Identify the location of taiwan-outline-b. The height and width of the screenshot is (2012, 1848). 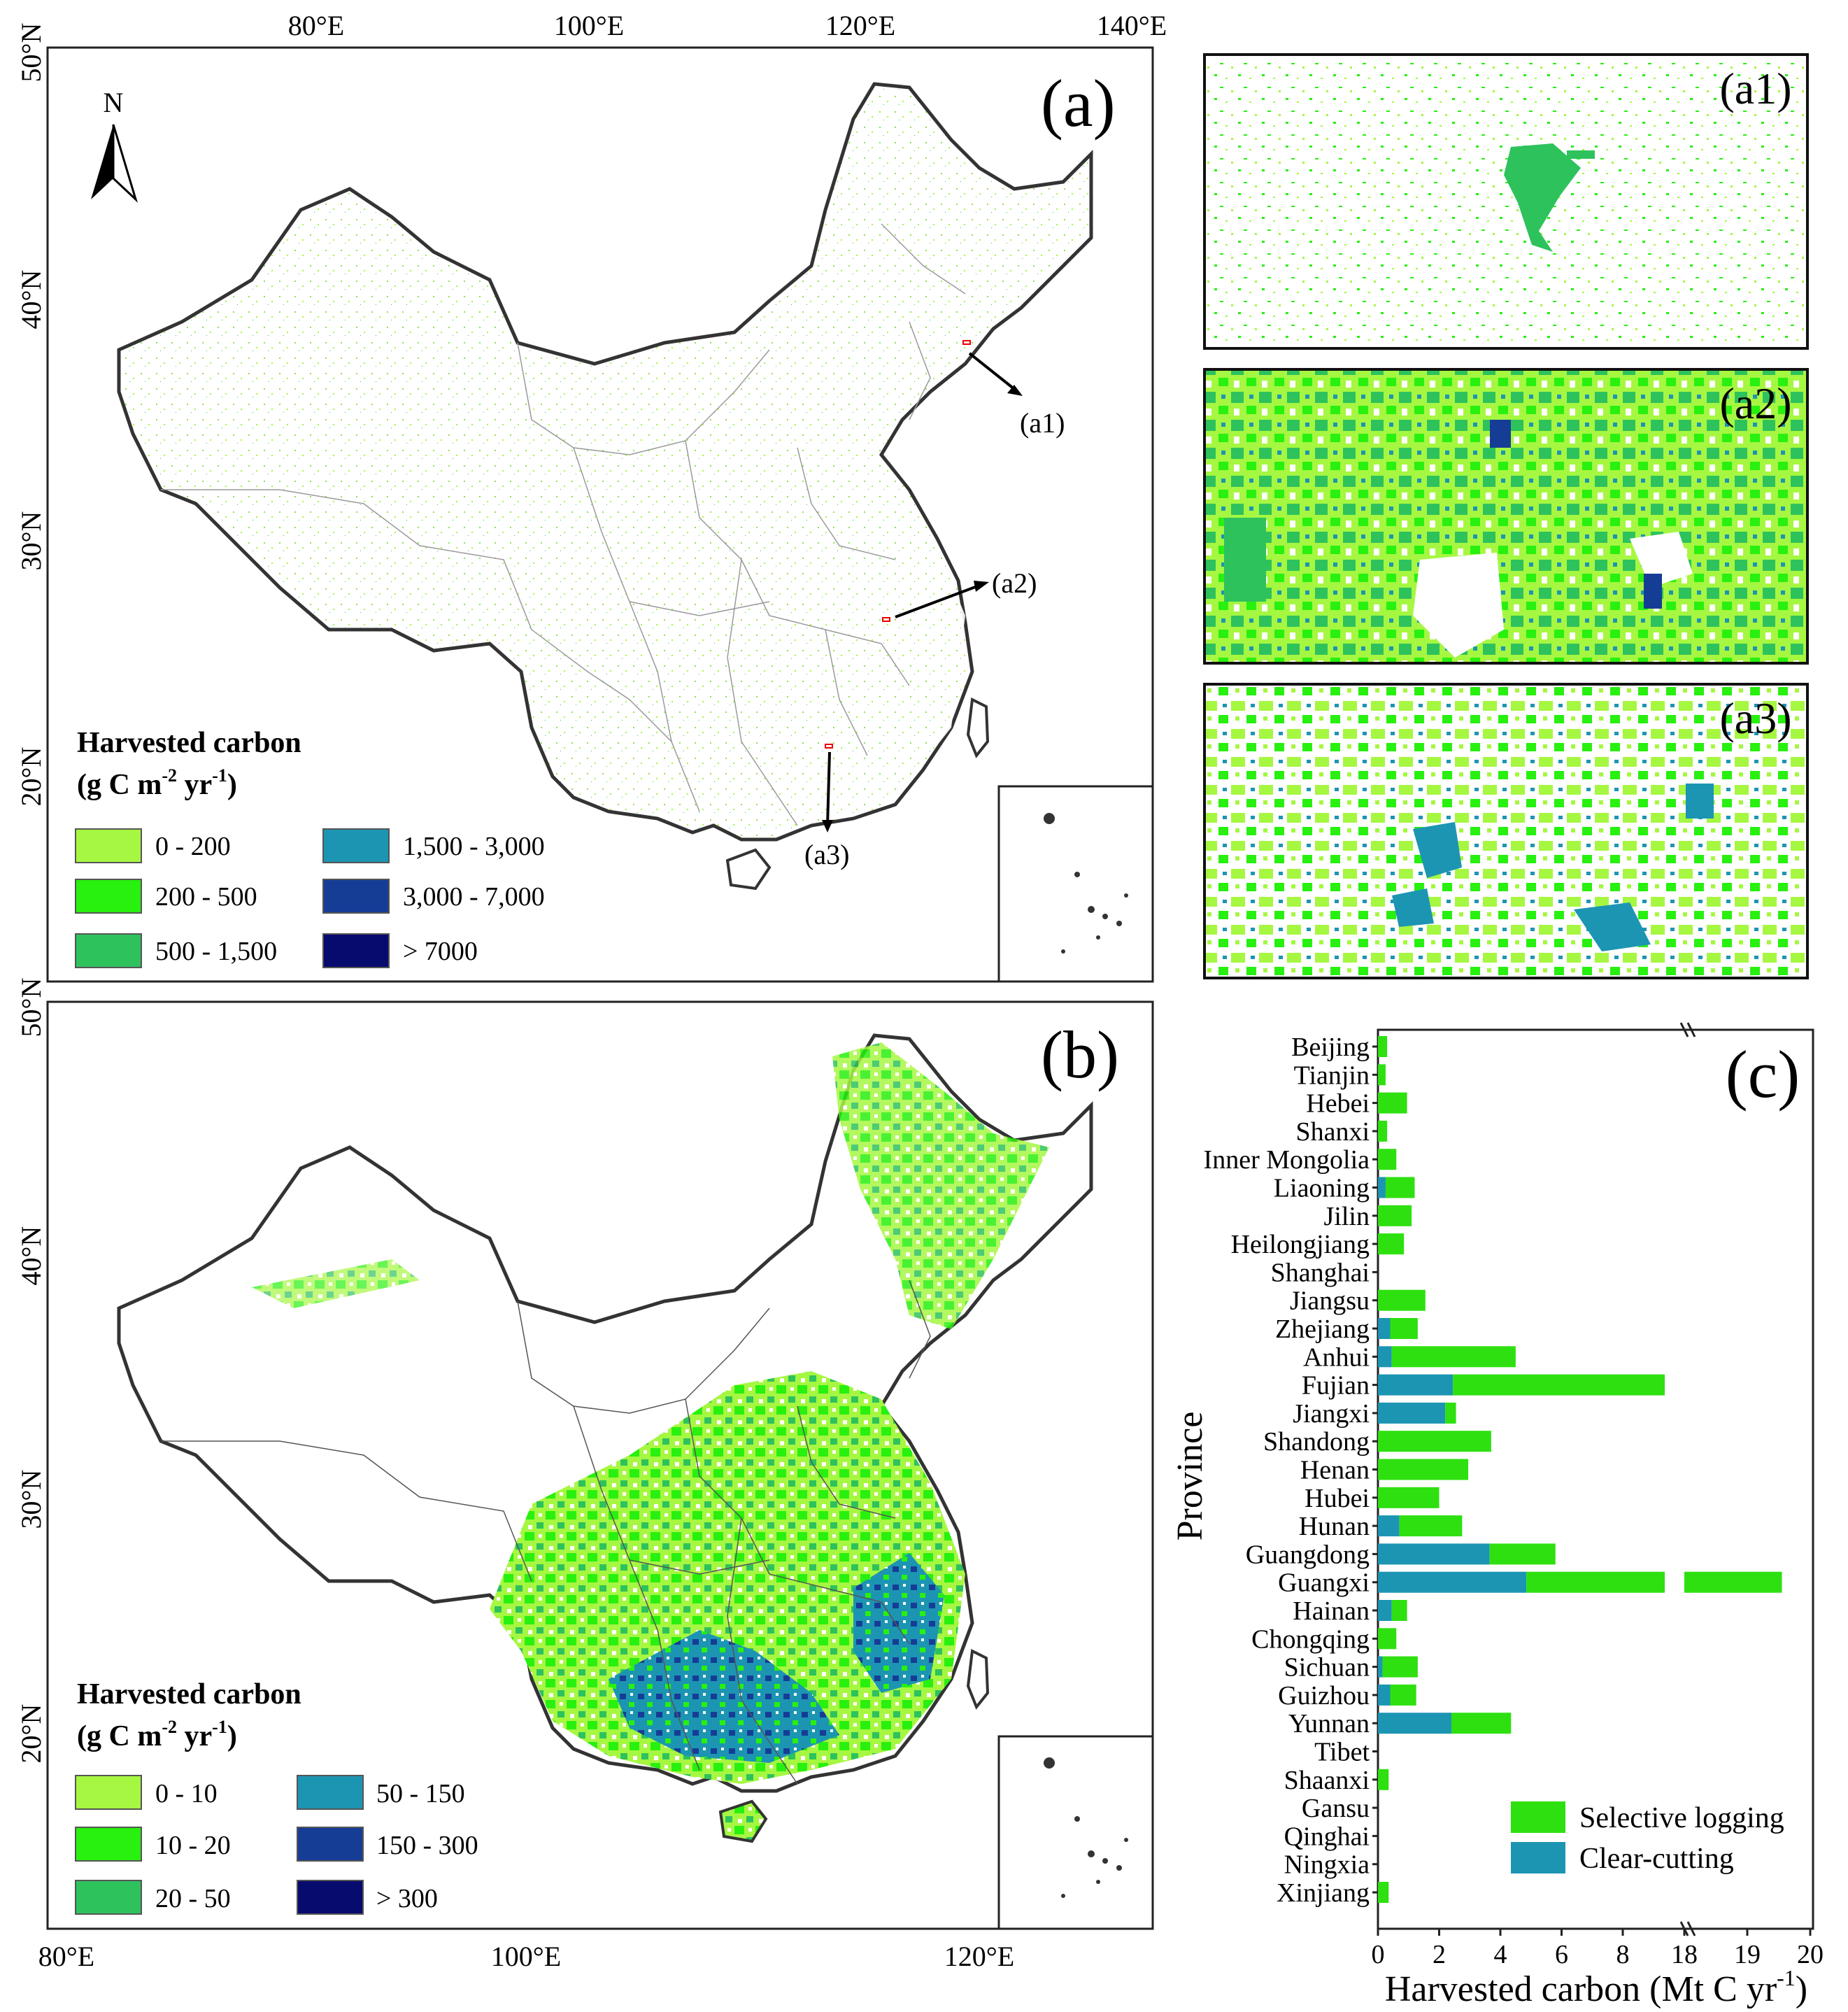
(978, 1679).